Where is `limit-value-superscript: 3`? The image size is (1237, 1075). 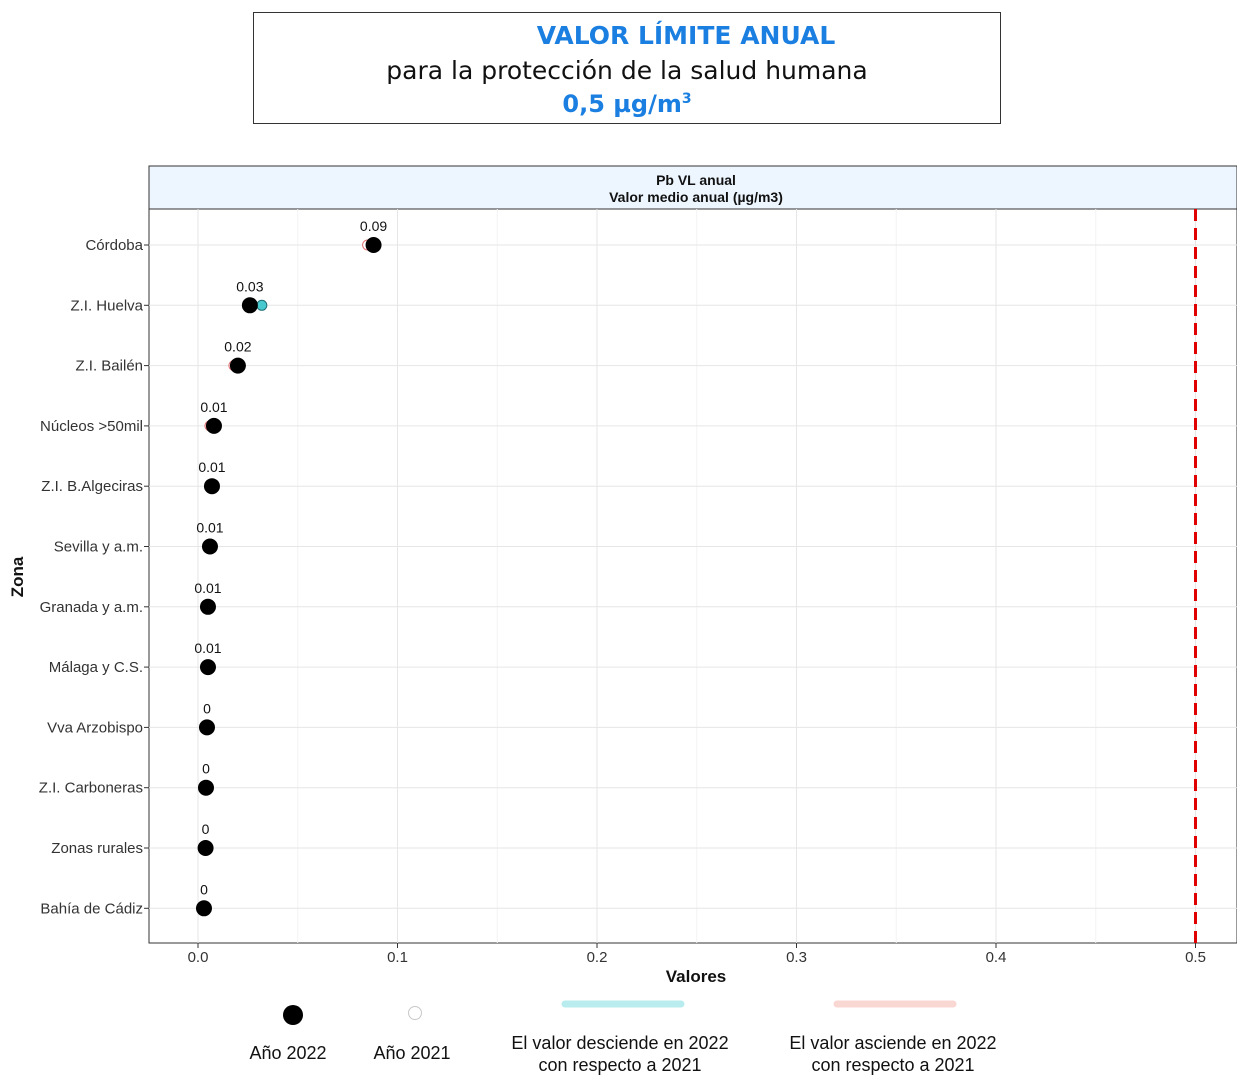 limit-value-superscript: 3 is located at coordinates (686, 99).